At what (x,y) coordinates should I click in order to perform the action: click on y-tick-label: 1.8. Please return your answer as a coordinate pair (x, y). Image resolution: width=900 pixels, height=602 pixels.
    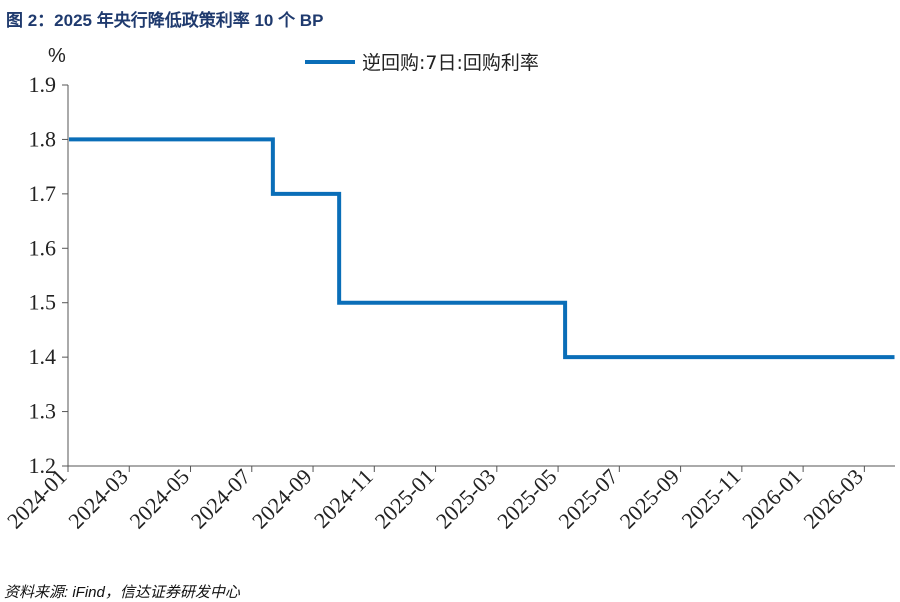
    Looking at the image, I should click on (43, 138).